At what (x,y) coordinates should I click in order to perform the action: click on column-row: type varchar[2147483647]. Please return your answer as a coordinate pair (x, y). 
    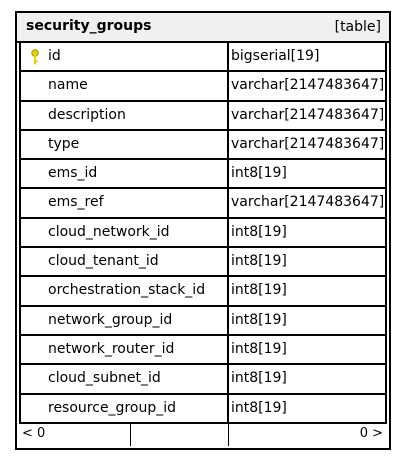
    Looking at the image, I should click on (203, 145).